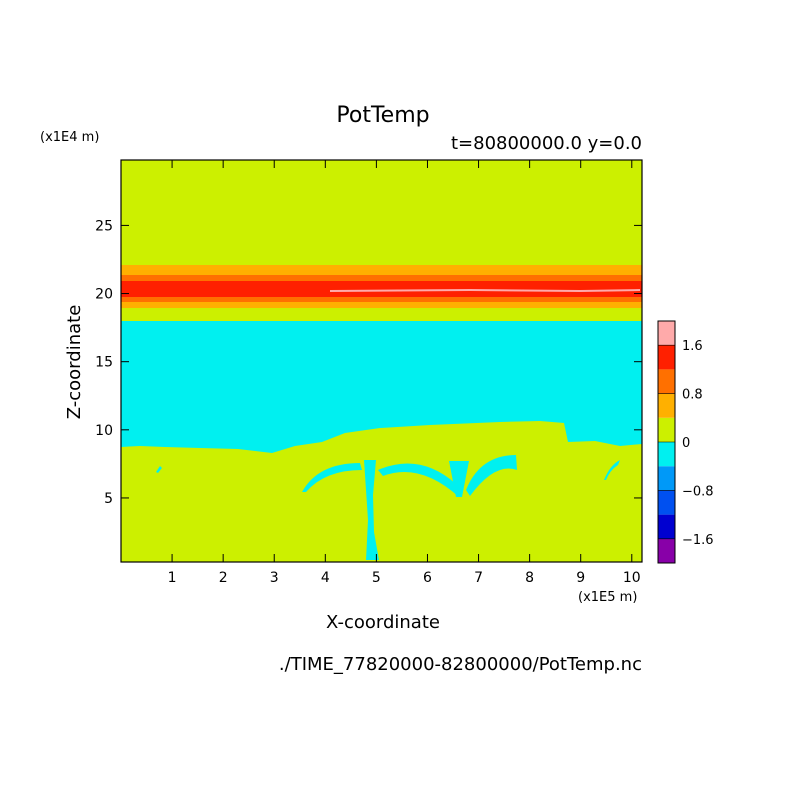  I want to click on y-axis-unit: (x1E4 m), so click(69, 137).